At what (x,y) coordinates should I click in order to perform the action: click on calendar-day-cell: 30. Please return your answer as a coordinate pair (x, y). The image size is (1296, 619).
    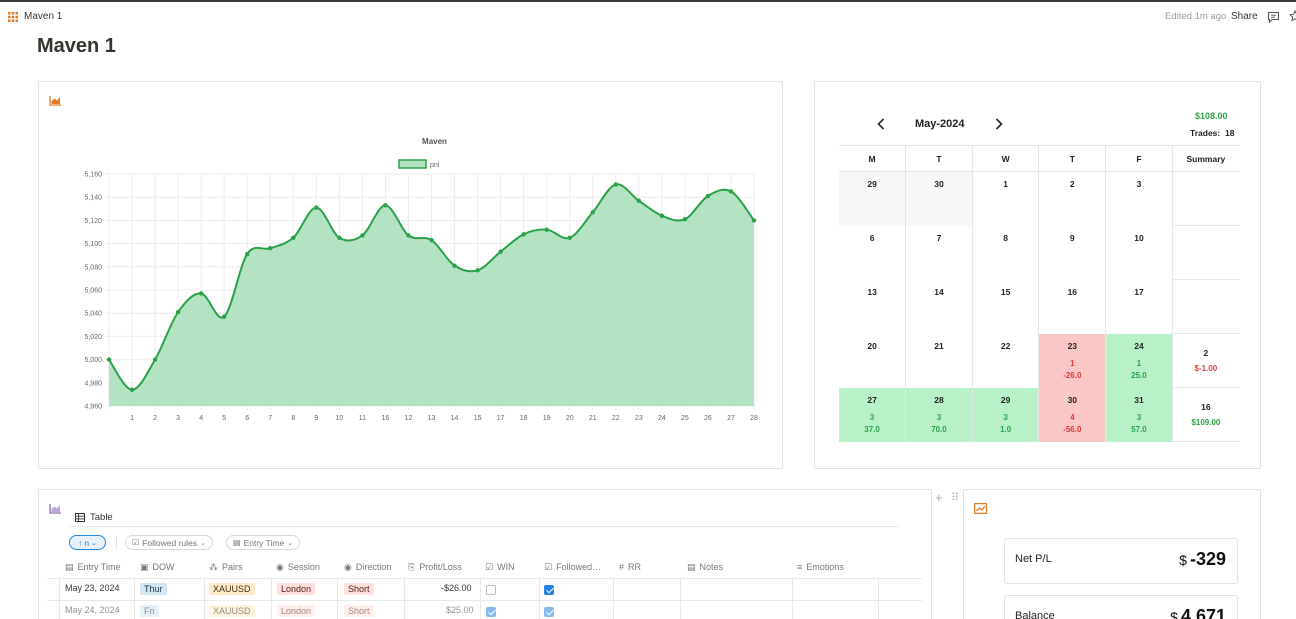
    Looking at the image, I should click on (939, 198).